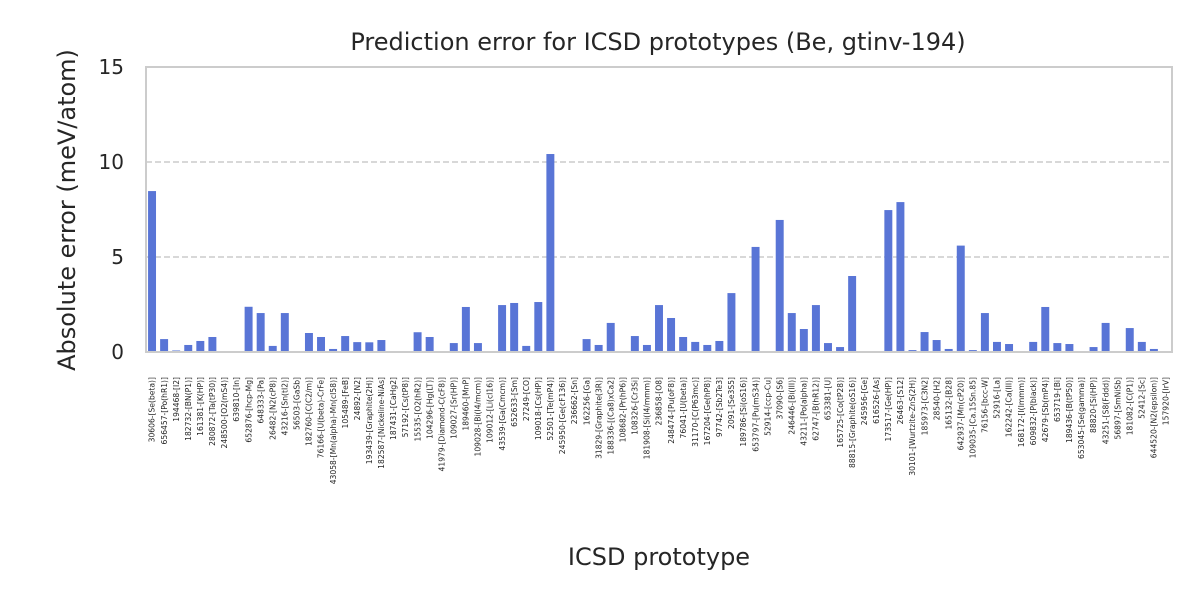  What do you see at coordinates (659, 401) in the screenshot?
I see `x-tick-label: 236858-[O8]` at bounding box center [659, 401].